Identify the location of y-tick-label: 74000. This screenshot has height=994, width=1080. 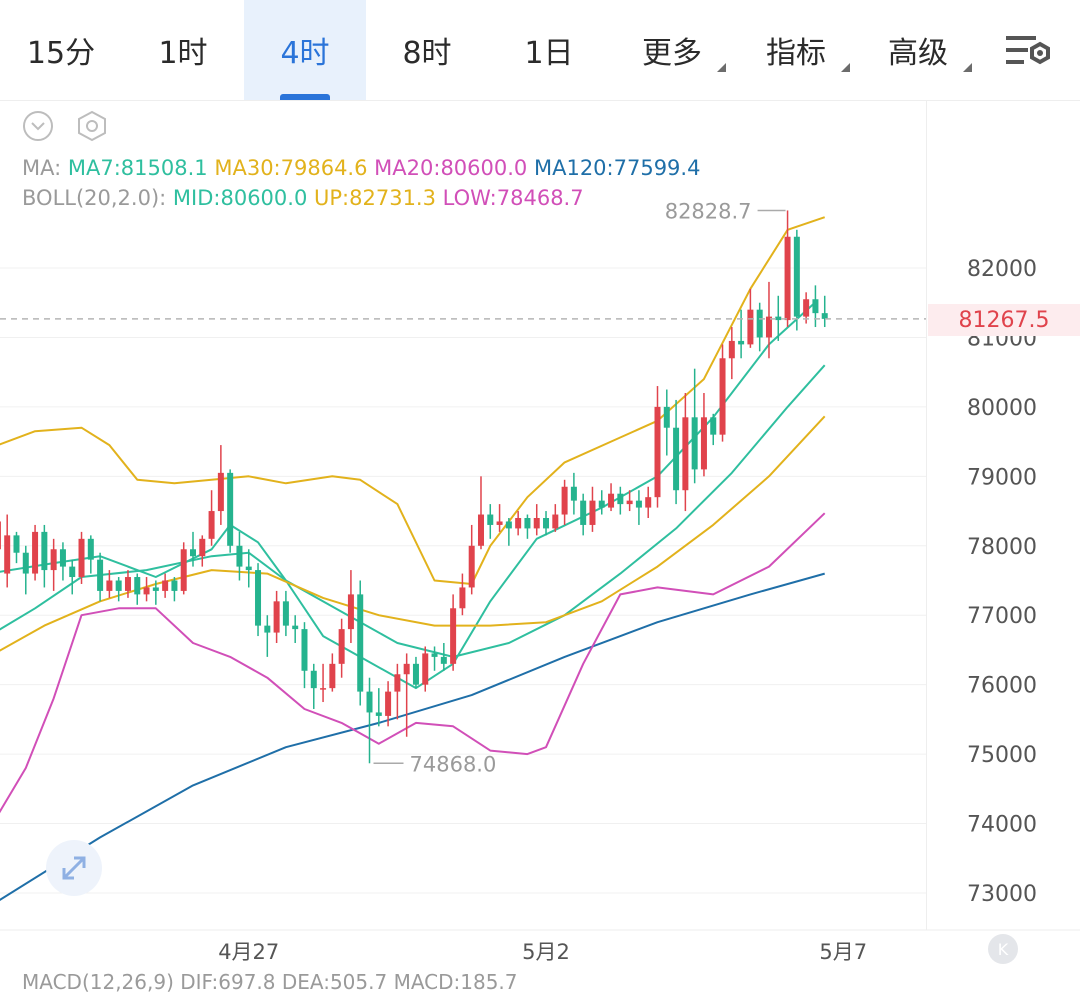
(1002, 825).